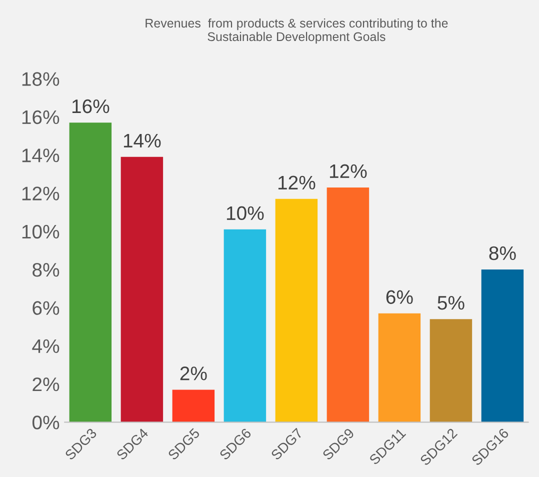 Image resolution: width=539 pixels, height=477 pixels. Describe the element at coordinates (451, 303) in the screenshot. I see `data-label: 5%` at that location.